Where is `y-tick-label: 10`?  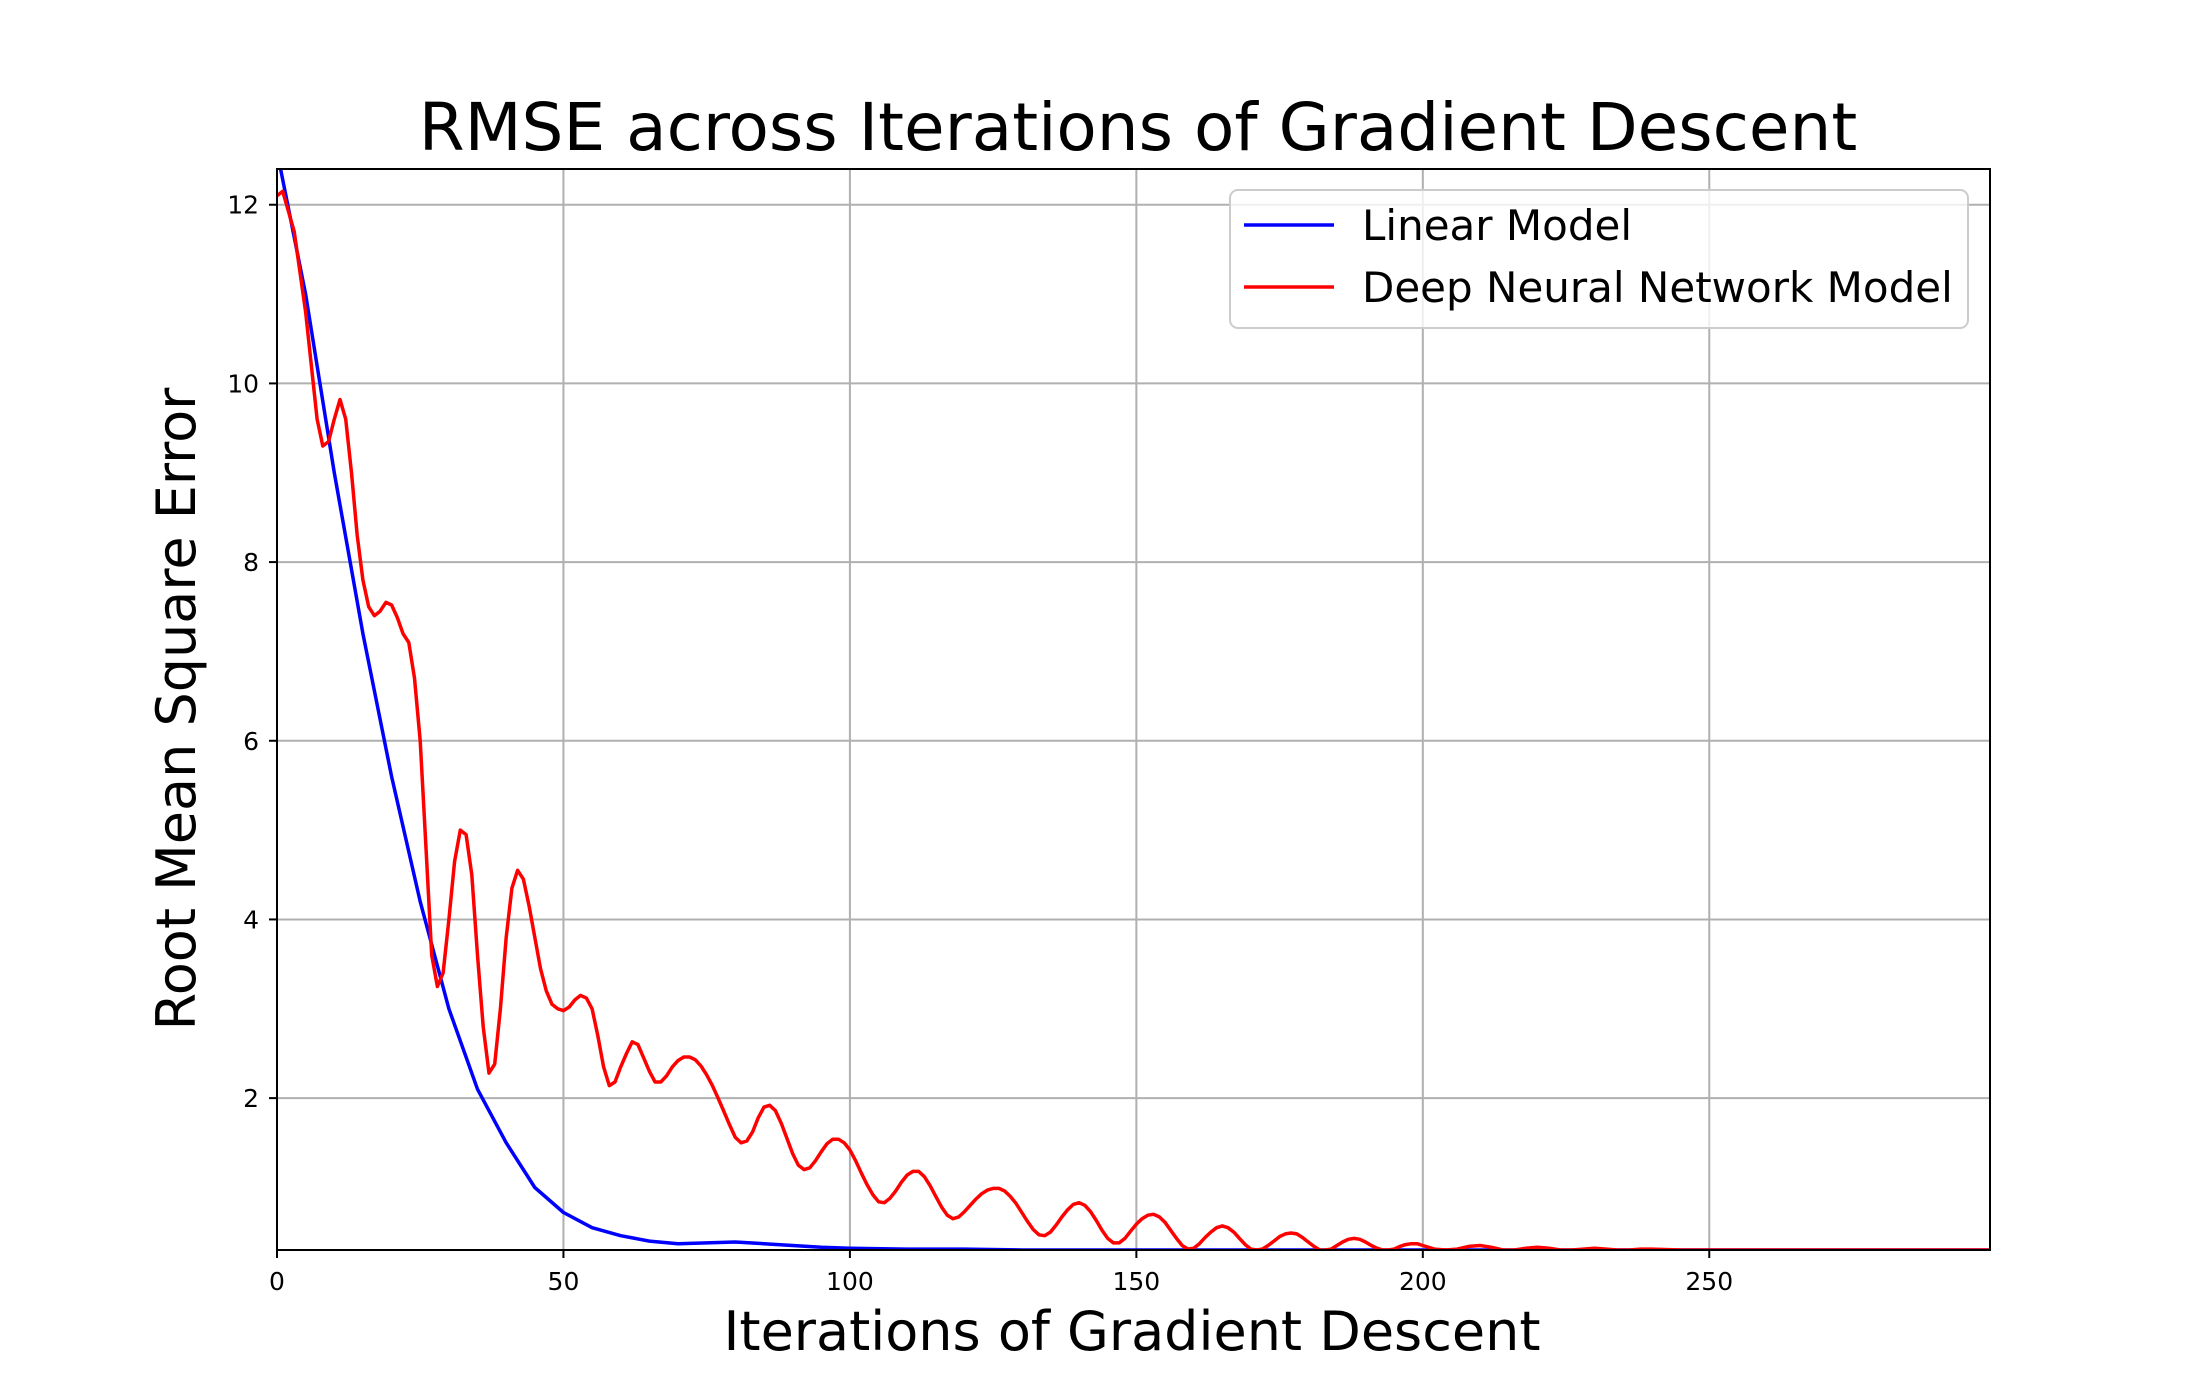 y-tick-label: 10 is located at coordinates (243, 383).